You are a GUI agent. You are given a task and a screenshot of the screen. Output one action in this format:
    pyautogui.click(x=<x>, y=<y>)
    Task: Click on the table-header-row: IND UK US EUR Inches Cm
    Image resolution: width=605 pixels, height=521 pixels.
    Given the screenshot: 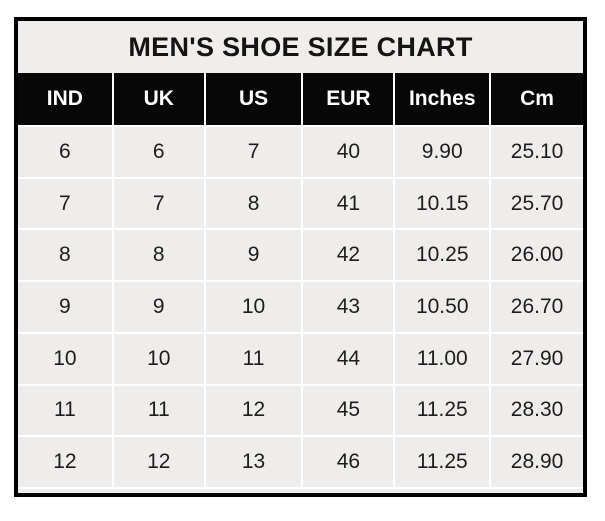 What is the action you would take?
    pyautogui.click(x=300, y=99)
    